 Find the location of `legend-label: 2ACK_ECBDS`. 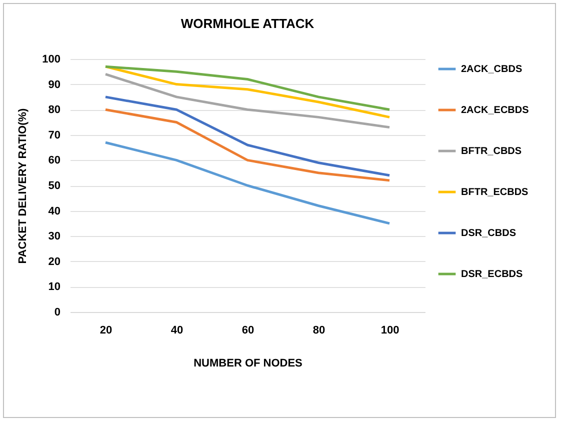

legend-label: 2ACK_ECBDS is located at coordinates (495, 110).